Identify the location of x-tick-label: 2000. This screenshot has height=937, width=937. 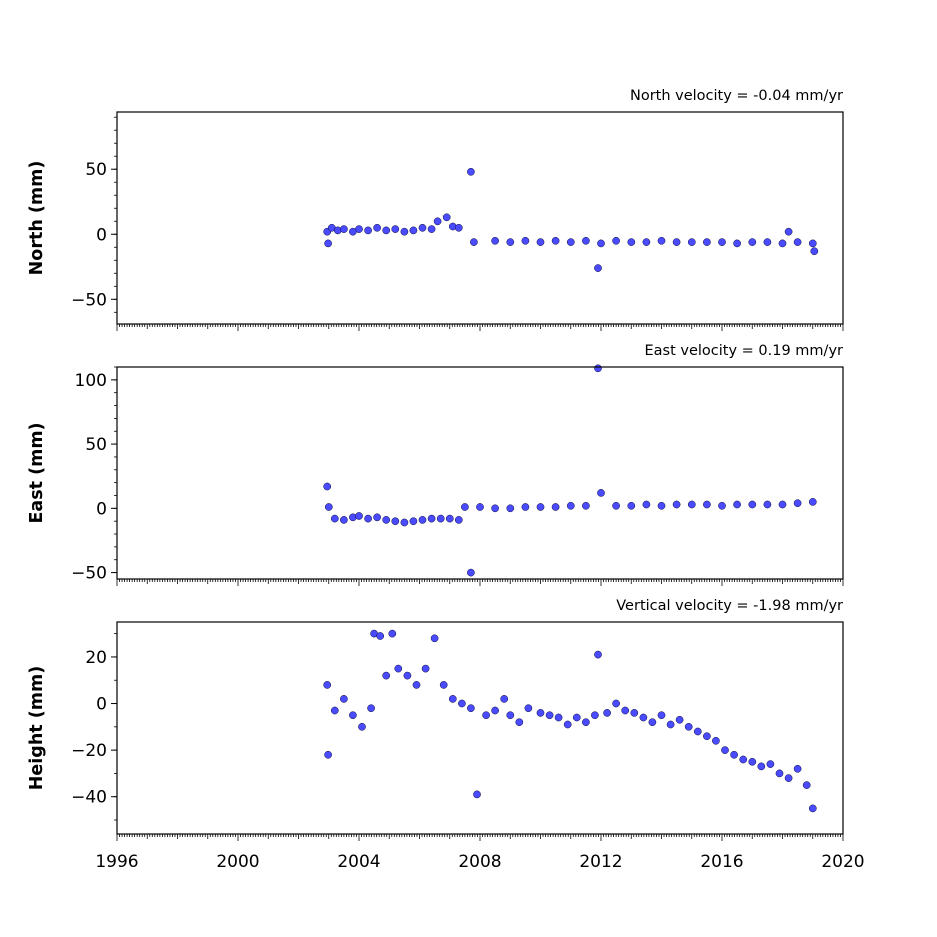
(237, 862).